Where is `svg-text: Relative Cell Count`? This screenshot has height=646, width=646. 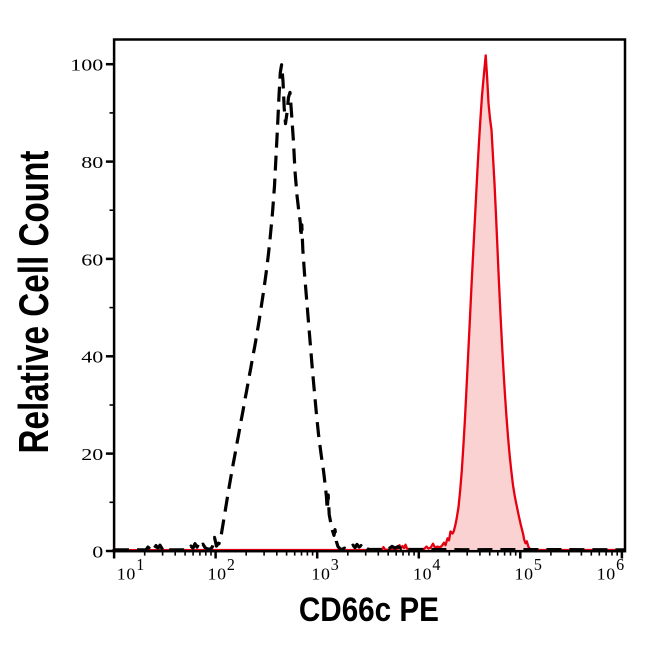 svg-text: Relative Cell Count is located at coordinates (33, 301).